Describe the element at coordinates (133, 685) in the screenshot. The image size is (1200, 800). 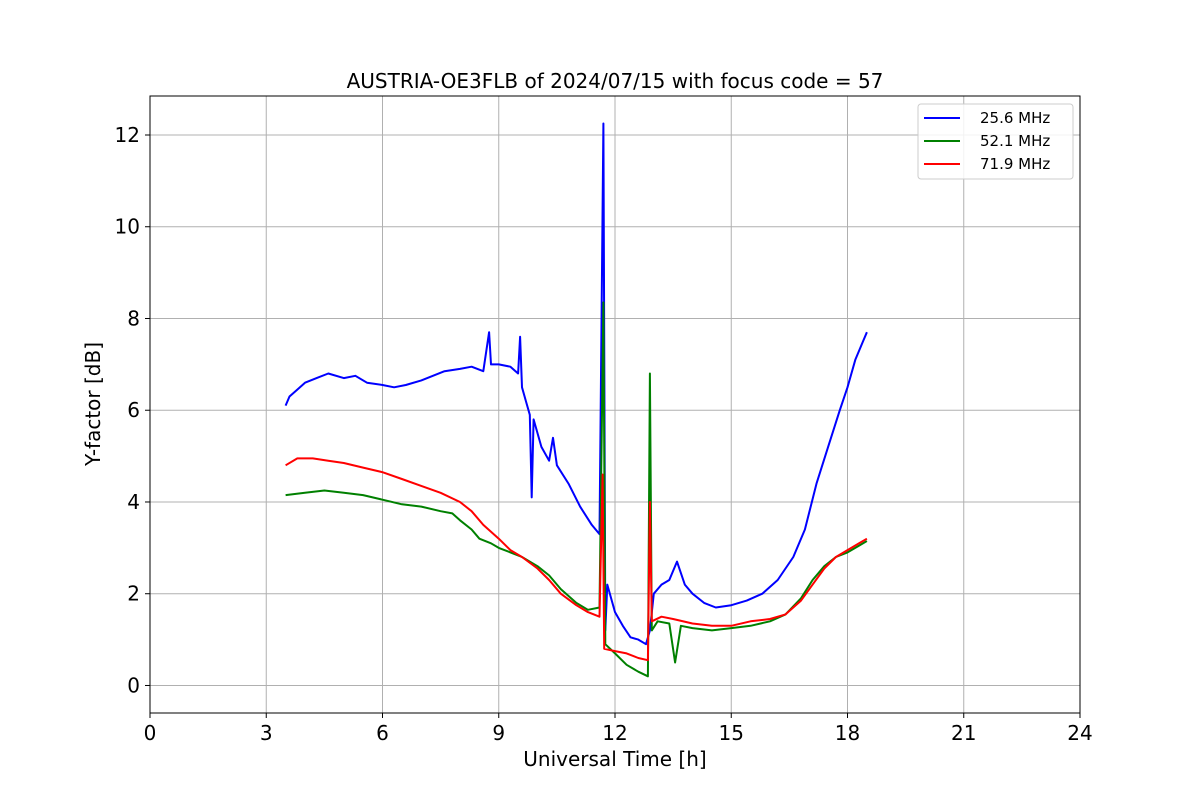
I see `y-tick-label: 0` at that location.